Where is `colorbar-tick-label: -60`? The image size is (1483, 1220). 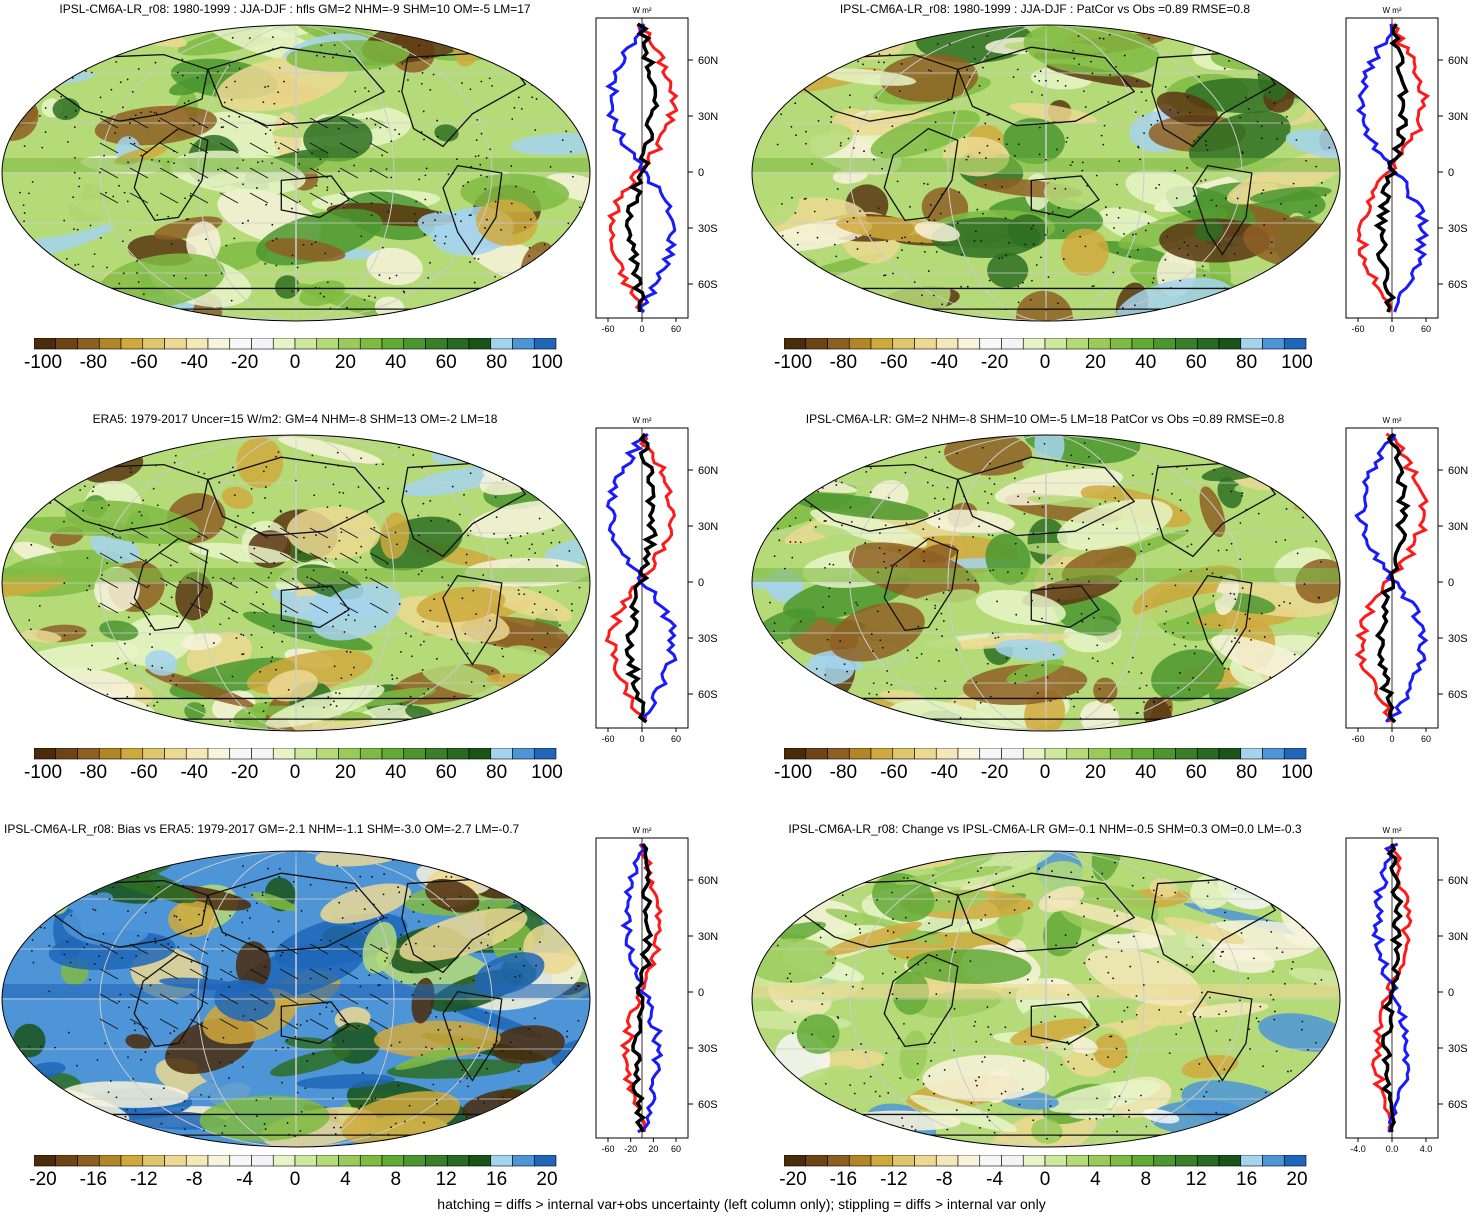
colorbar-tick-label: -60 is located at coordinates (894, 772).